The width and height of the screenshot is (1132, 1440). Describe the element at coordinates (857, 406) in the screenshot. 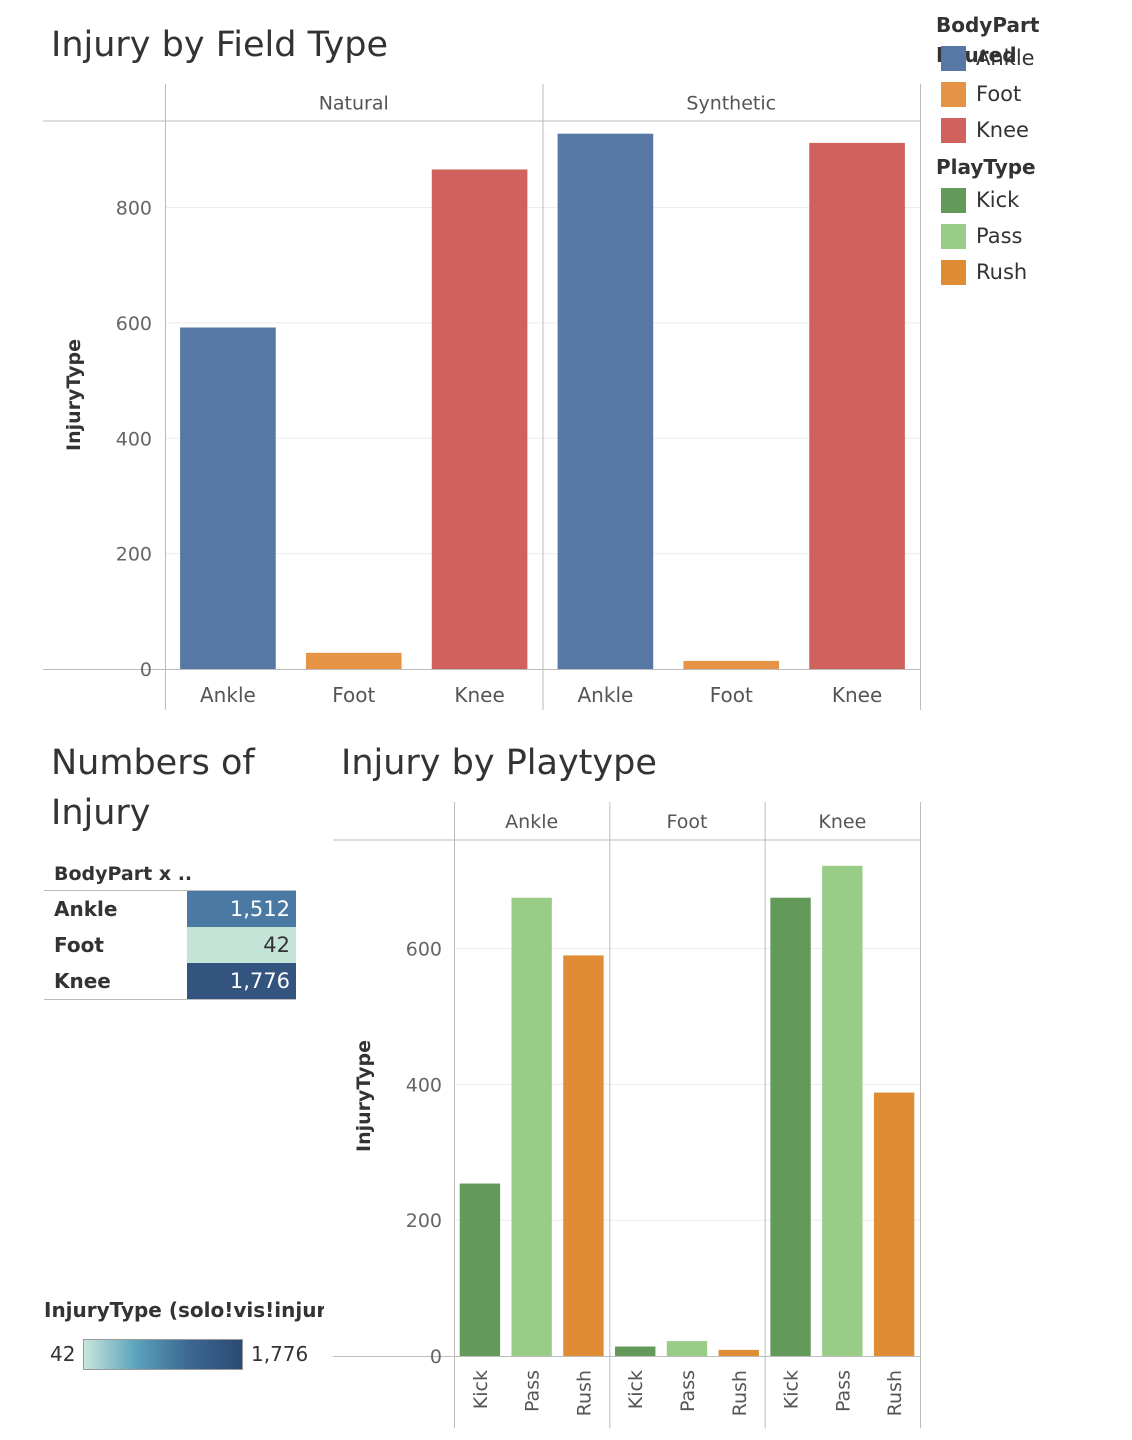

I see `bar-synthetic-knee` at that location.